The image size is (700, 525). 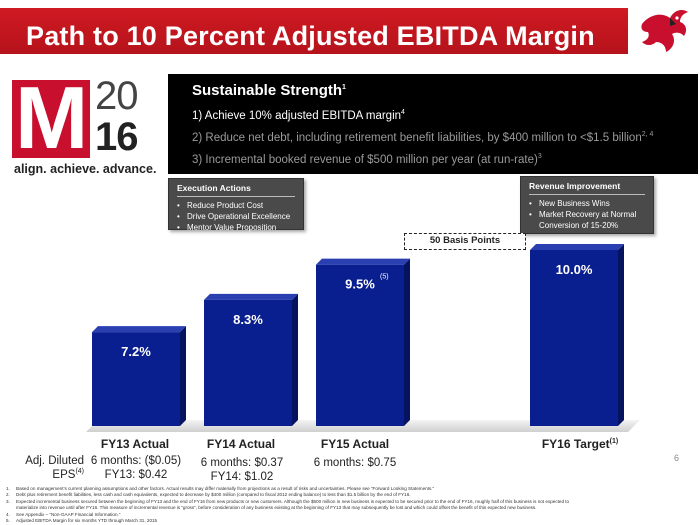 What do you see at coordinates (242, 463) in the screenshot?
I see `eps-fy14-6months: 6 months: $0.37` at bounding box center [242, 463].